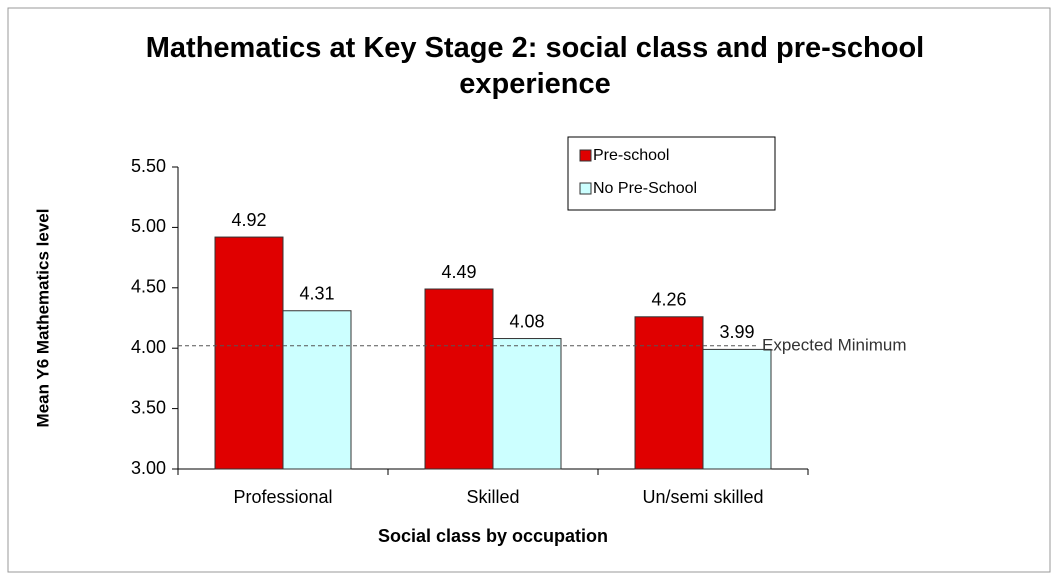  What do you see at coordinates (645, 188) in the screenshot?
I see `legend-label: No Pre-School` at bounding box center [645, 188].